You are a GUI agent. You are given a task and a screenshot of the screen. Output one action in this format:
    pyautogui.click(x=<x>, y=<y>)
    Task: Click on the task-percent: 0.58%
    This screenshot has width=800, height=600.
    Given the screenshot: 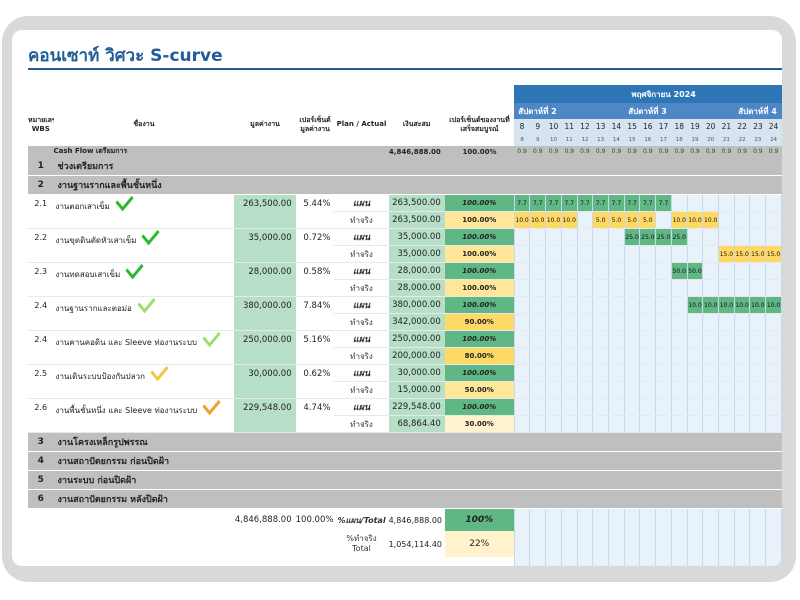 What is the action you would take?
    pyautogui.click(x=315, y=279)
    